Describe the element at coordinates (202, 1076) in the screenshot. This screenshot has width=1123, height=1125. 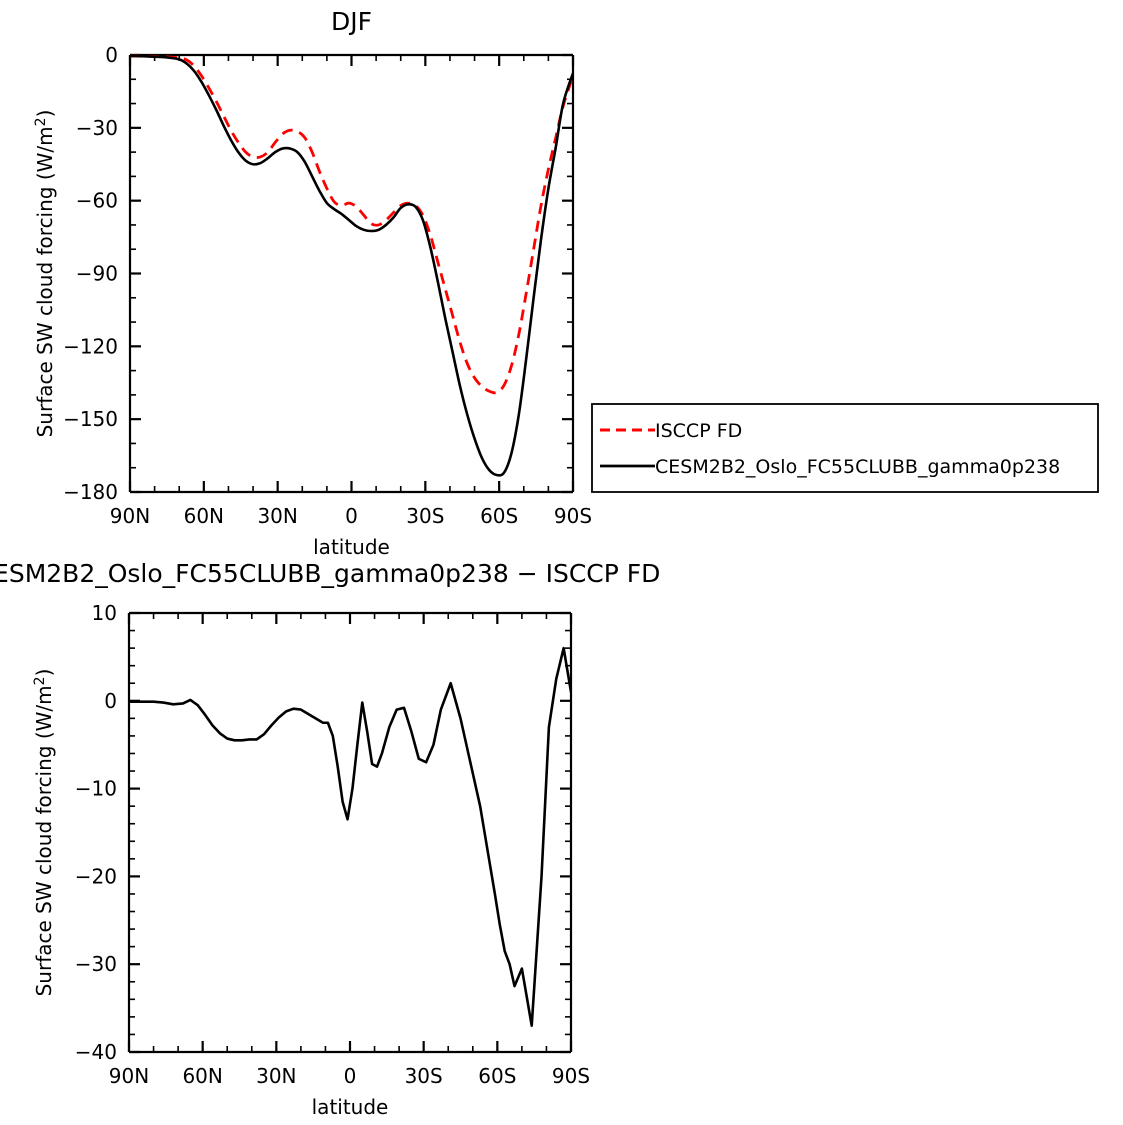
I see `panel-bottom-axes-xtick-label: 60N` at that location.